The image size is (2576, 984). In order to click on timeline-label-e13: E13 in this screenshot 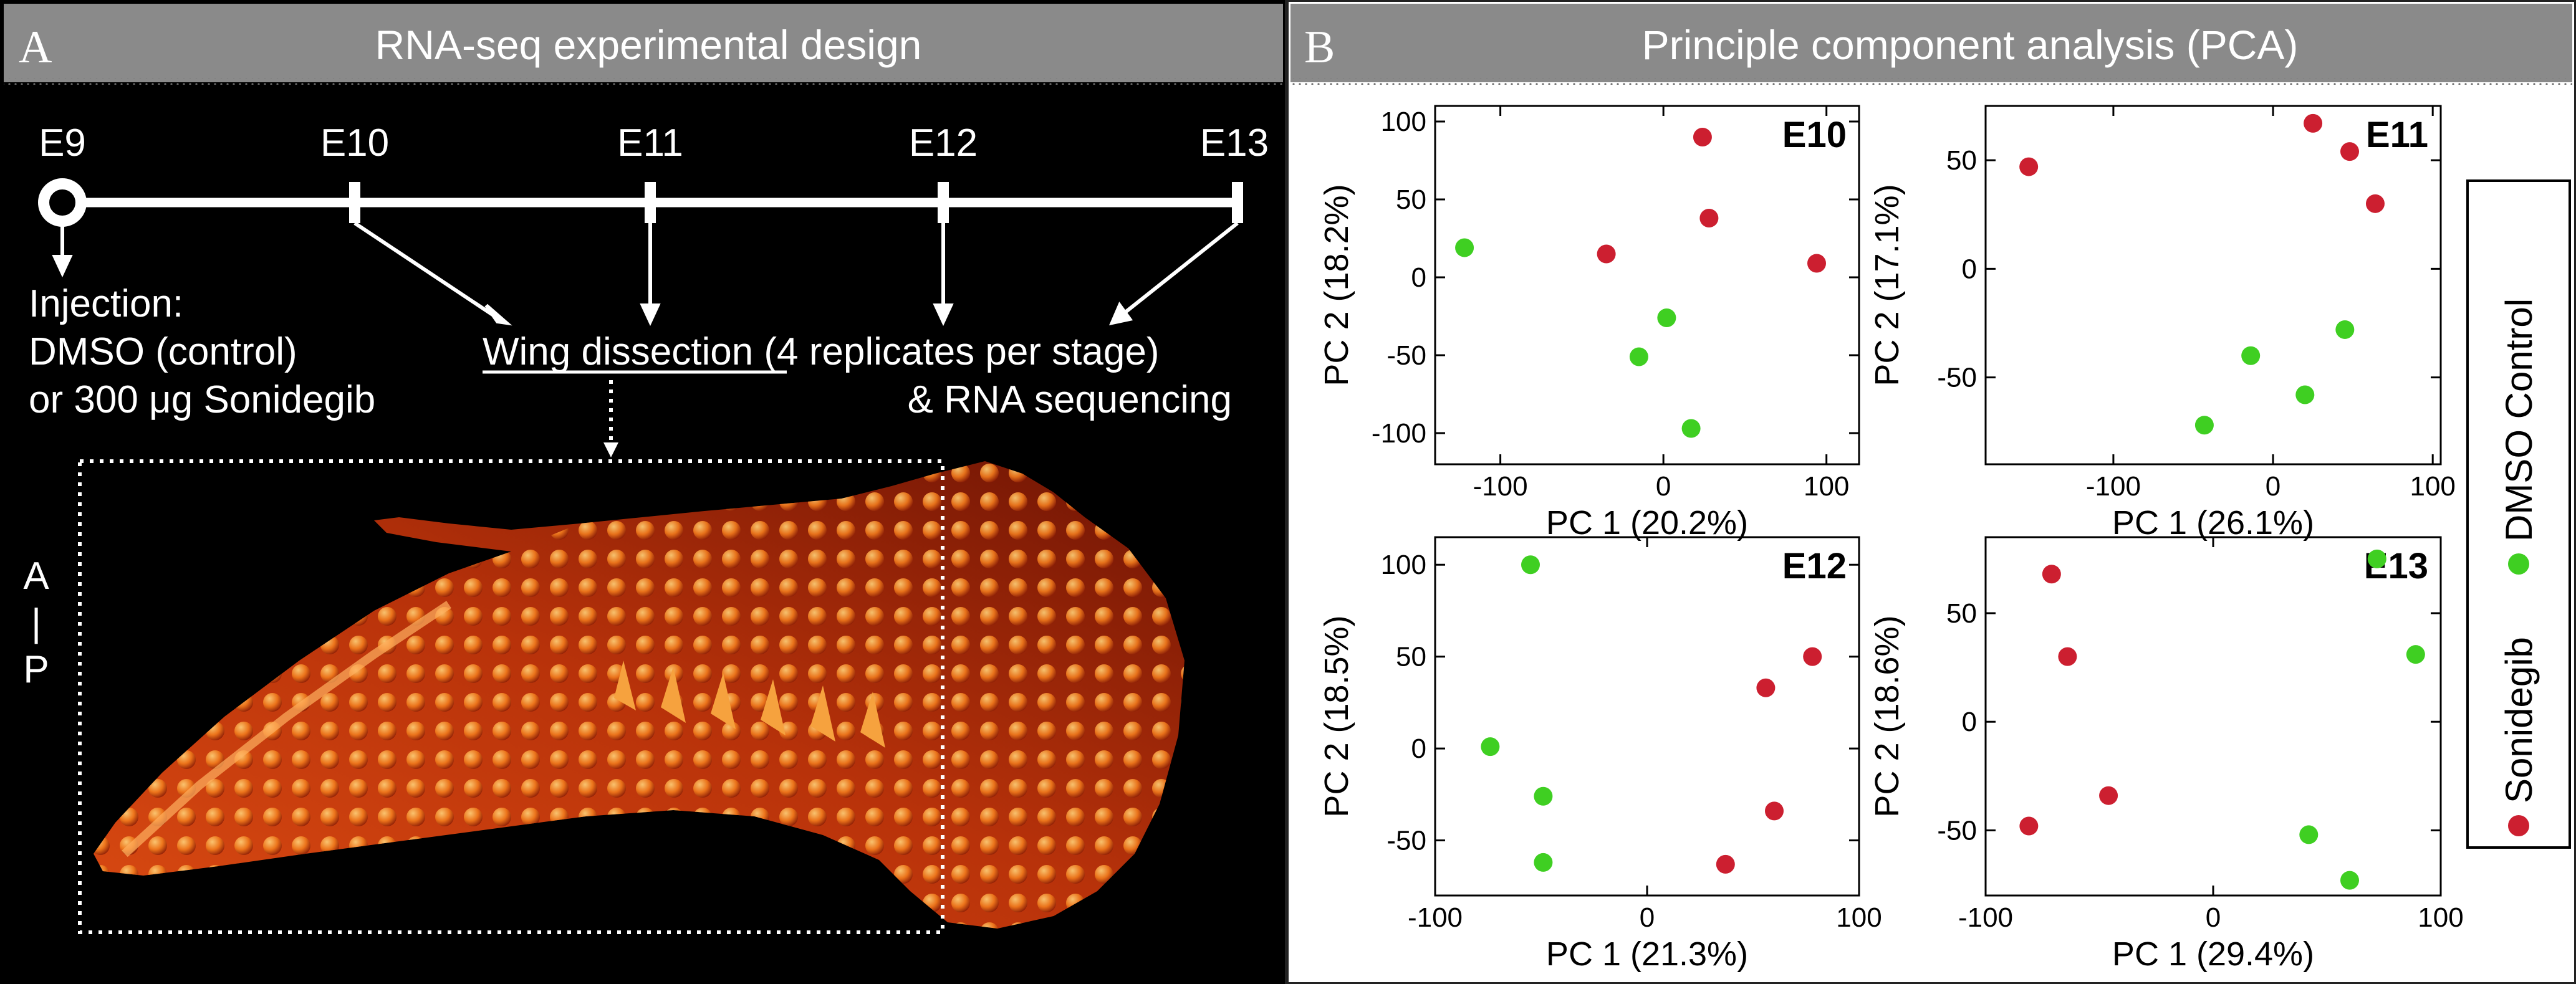, I will do `click(1234, 143)`.